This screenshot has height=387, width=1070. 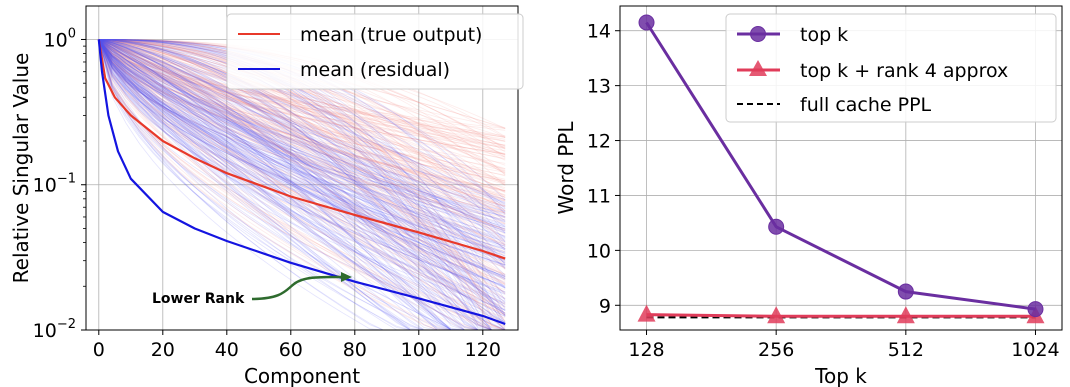 I want to click on legend-label-full-cache: full cache PPL, so click(x=866, y=105).